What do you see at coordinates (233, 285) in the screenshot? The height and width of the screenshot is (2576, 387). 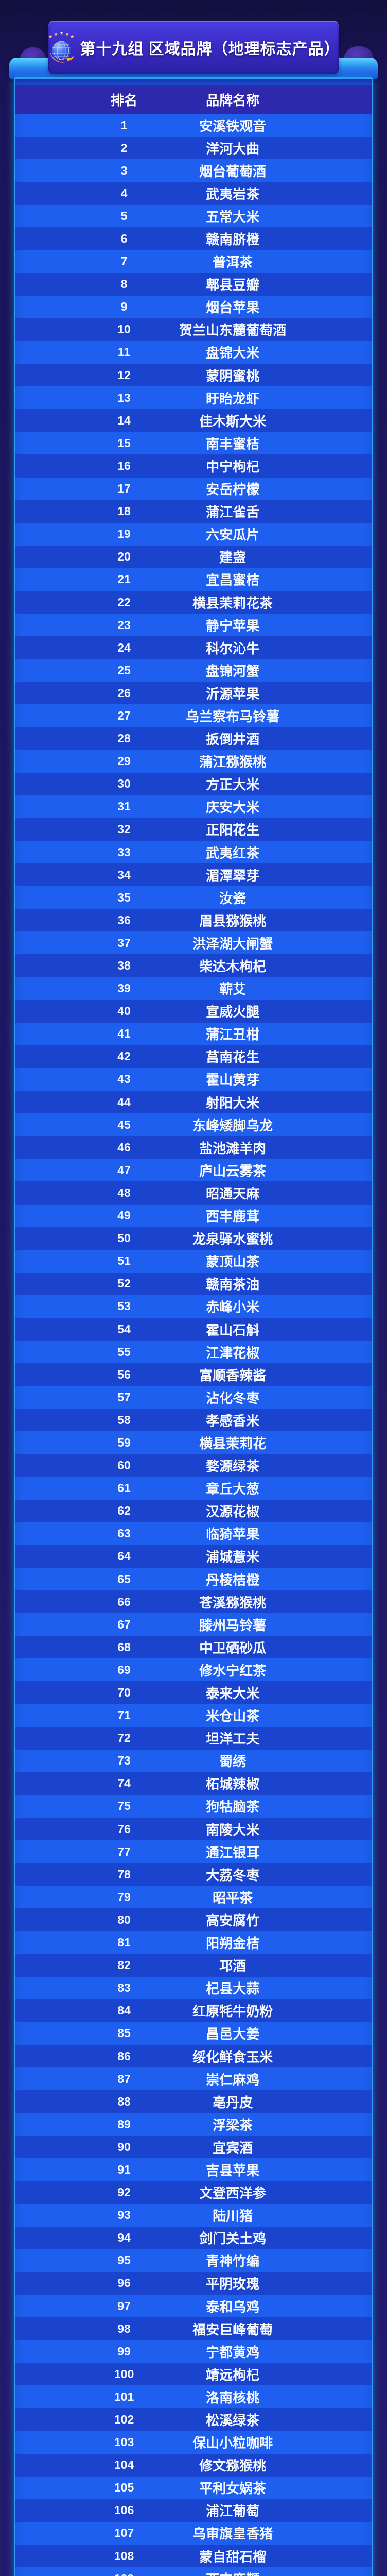 I see `brand-name-cell: 郫县豆瓣` at bounding box center [233, 285].